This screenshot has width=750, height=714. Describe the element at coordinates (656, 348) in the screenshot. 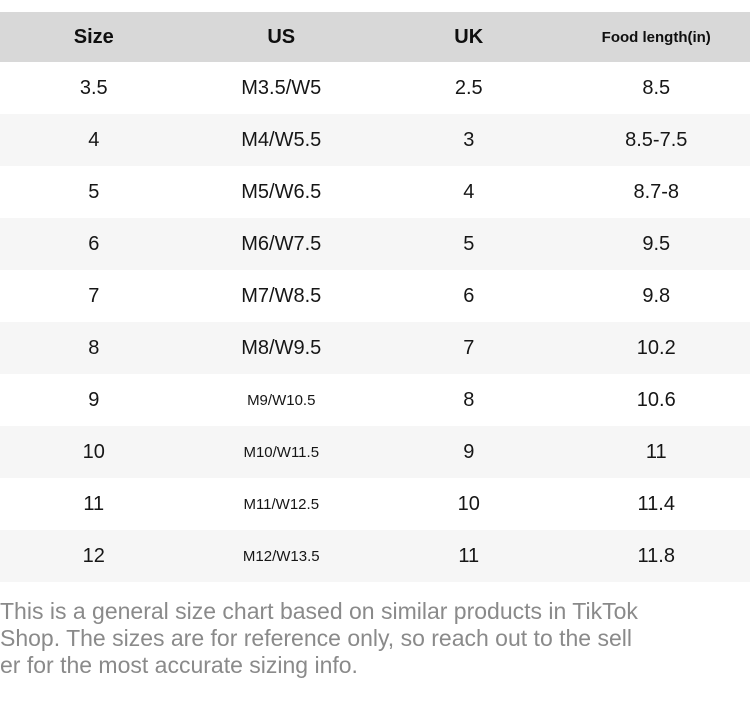

I see `cell-food-length: 10.2` at that location.